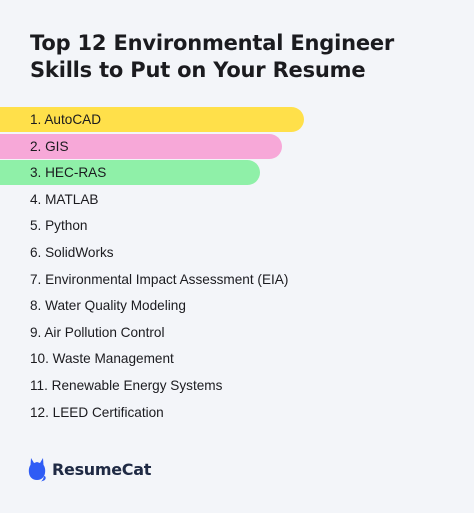  What do you see at coordinates (102, 359) in the screenshot?
I see `skill-item-waste-management: 10. Waste Management` at bounding box center [102, 359].